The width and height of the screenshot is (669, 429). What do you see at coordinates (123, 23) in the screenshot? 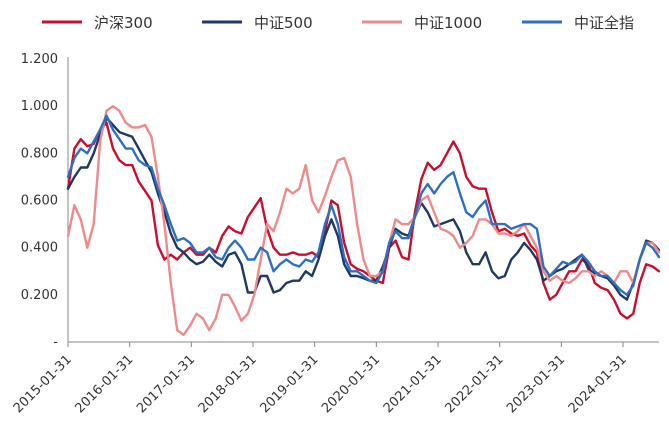
I see `legend-label-0: 沪深300` at bounding box center [123, 23].